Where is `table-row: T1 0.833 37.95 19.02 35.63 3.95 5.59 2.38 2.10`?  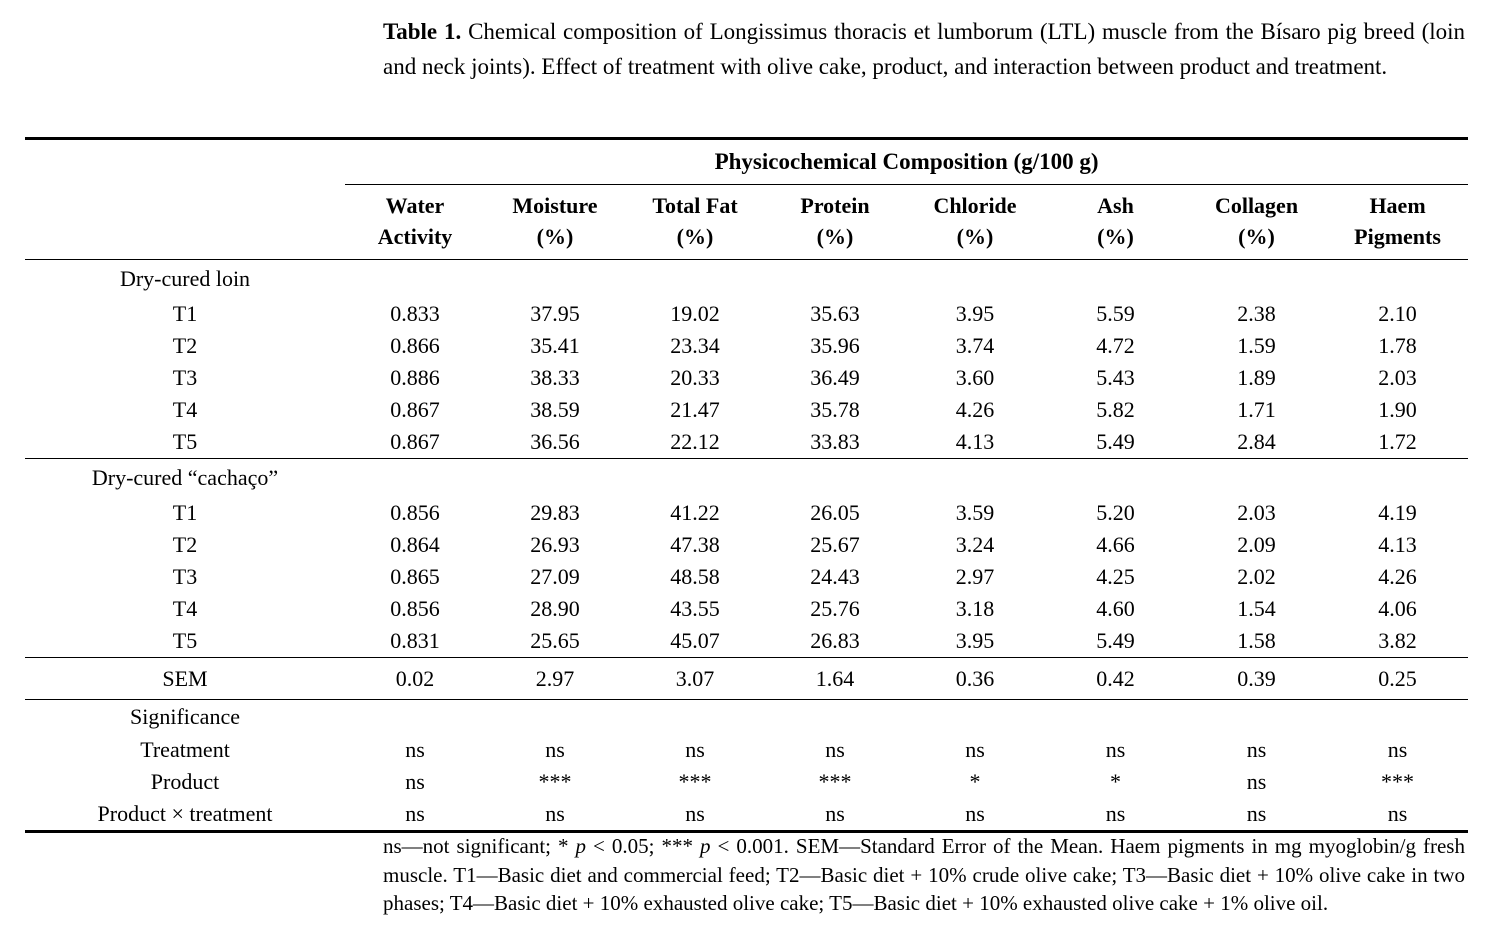 table-row: T1 0.833 37.95 19.02 35.63 3.95 5.59 2.38 2.10 is located at coordinates (746, 314).